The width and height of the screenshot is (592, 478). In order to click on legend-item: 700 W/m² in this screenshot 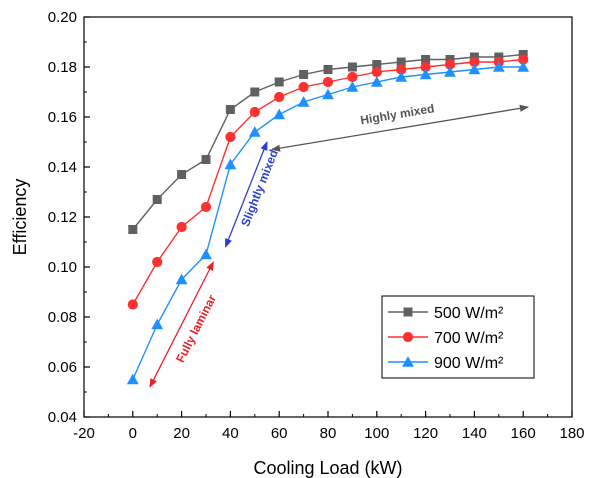, I will do `click(446, 338)`.